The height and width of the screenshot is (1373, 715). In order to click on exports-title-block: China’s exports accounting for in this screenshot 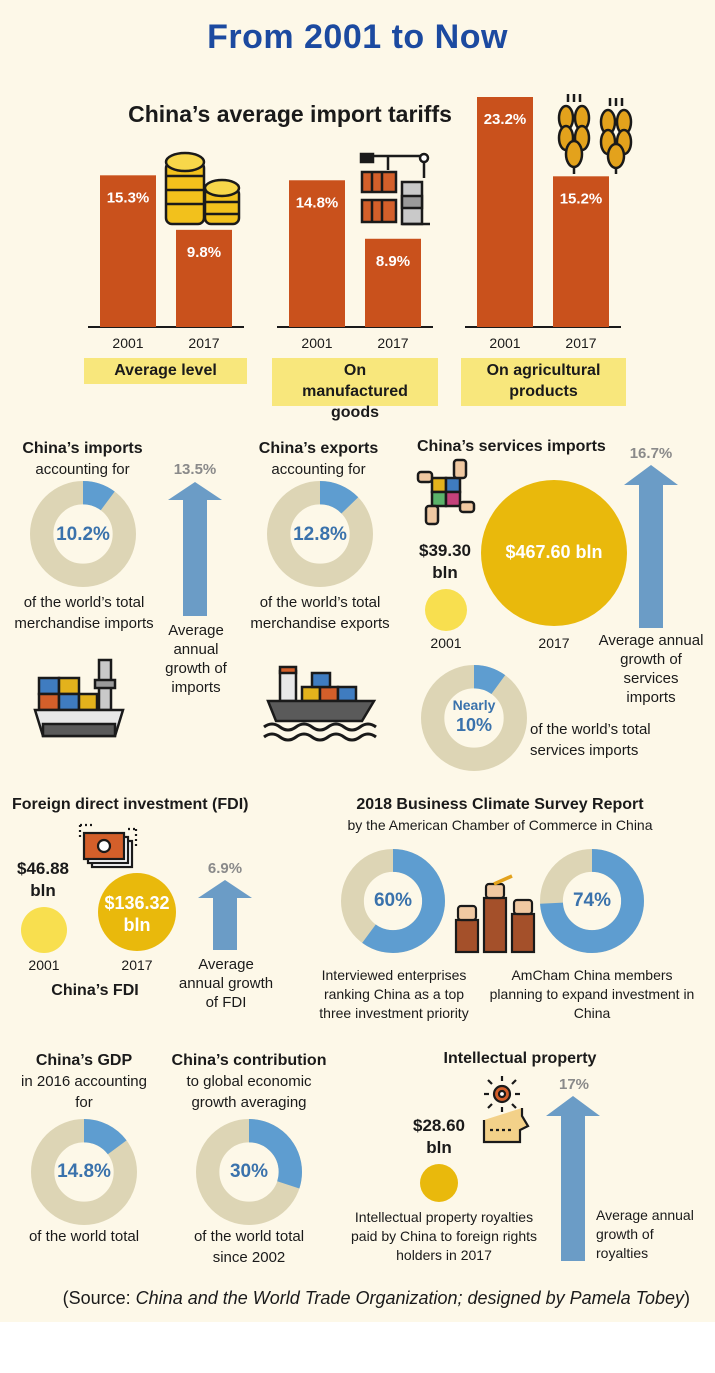, I will do `click(318, 459)`.